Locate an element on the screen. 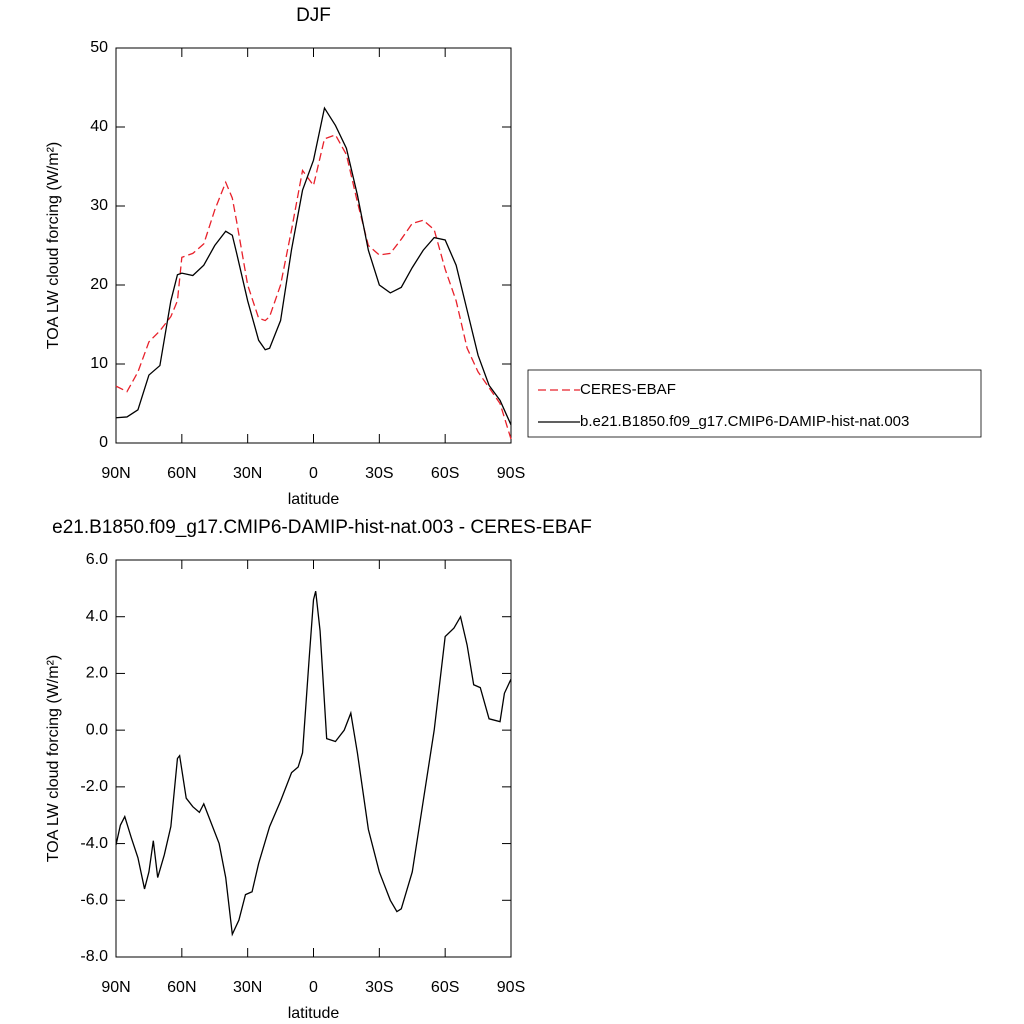  y-tick-label: 10 is located at coordinates (99, 363).